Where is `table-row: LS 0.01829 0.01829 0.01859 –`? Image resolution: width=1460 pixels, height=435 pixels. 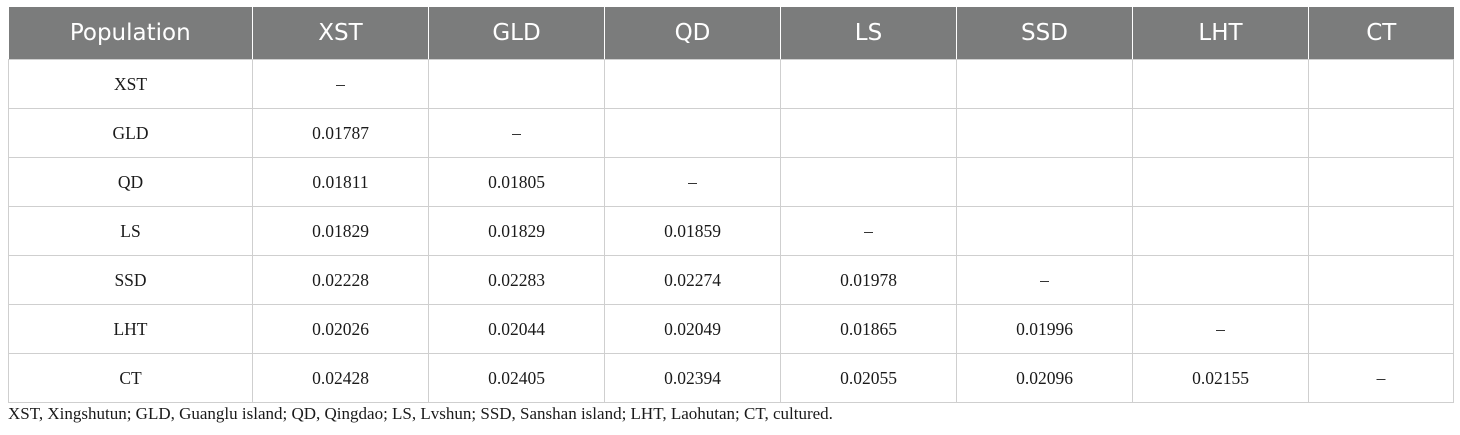
table-row: LS 0.01829 0.01829 0.01859 – is located at coordinates (731, 231).